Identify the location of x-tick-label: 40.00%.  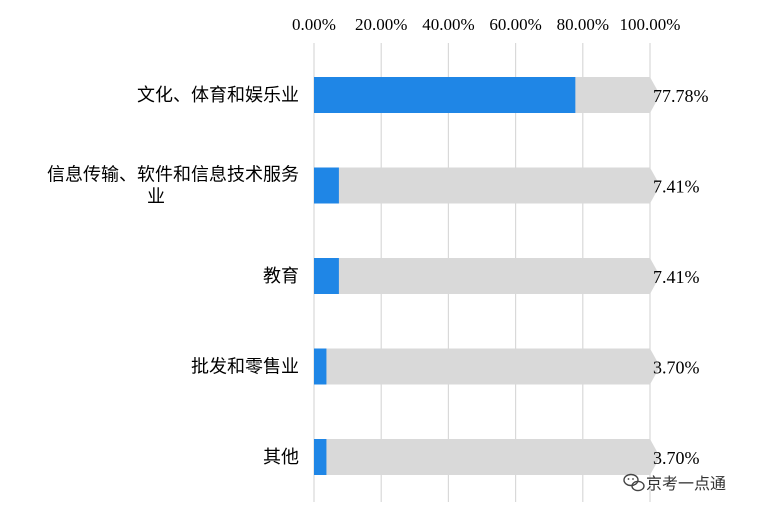
(448, 24).